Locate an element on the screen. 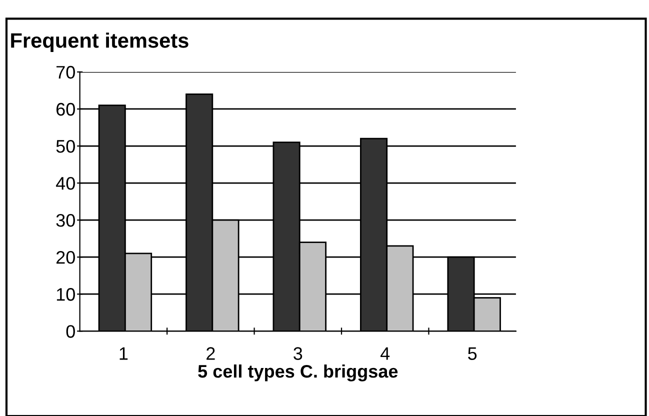  y-tick-label: 70 is located at coordinates (65, 72).